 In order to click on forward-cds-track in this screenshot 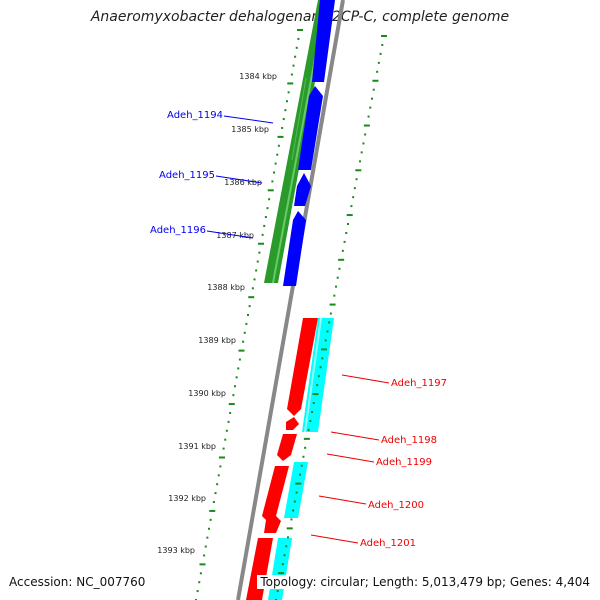, I will do `click(309, 143)`.